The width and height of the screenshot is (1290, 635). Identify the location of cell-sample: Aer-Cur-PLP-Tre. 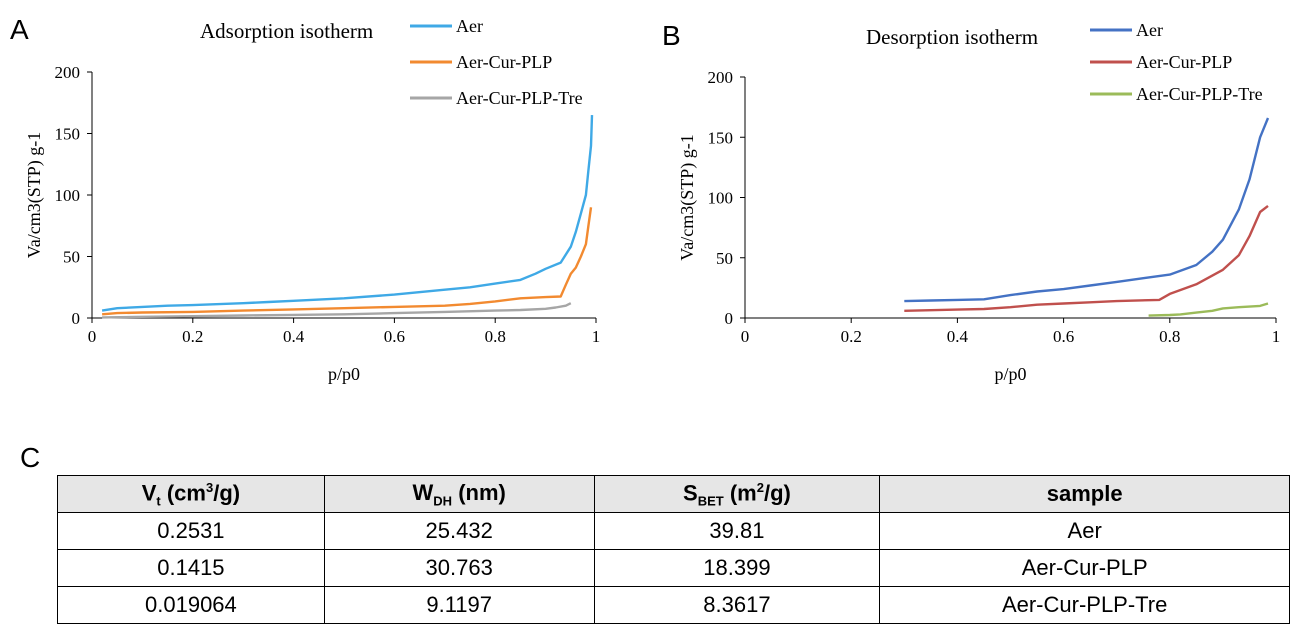
(1084, 605).